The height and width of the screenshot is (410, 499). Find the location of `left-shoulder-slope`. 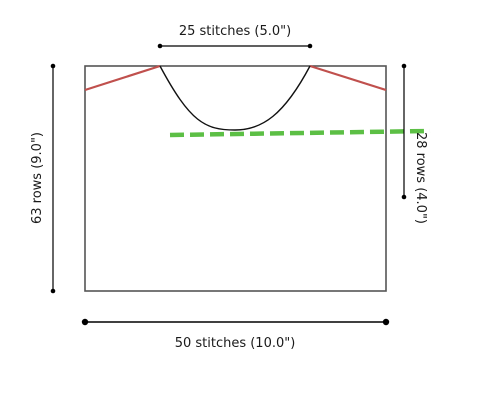

left-shoulder-slope is located at coordinates (122, 78).